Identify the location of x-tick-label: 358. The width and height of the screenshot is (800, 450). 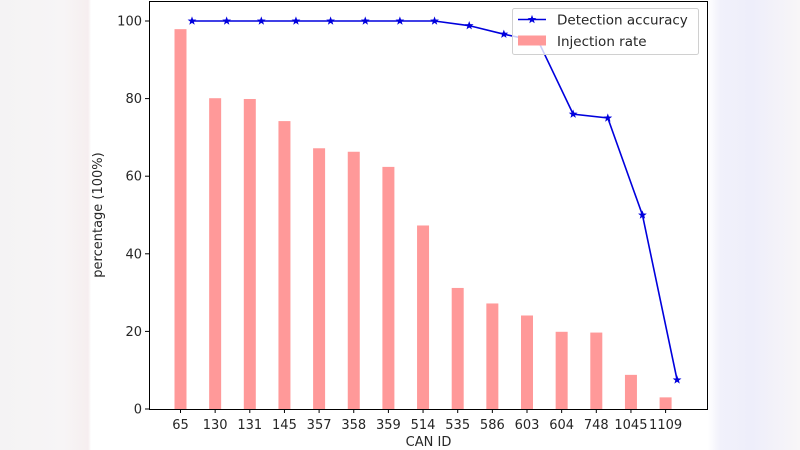
(353, 425).